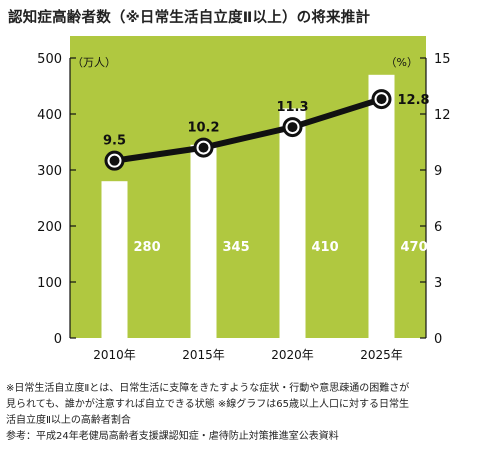 Image resolution: width=480 pixels, height=457 pixels. Describe the element at coordinates (58, 339) in the screenshot. I see `left-tick-label: 0` at that location.